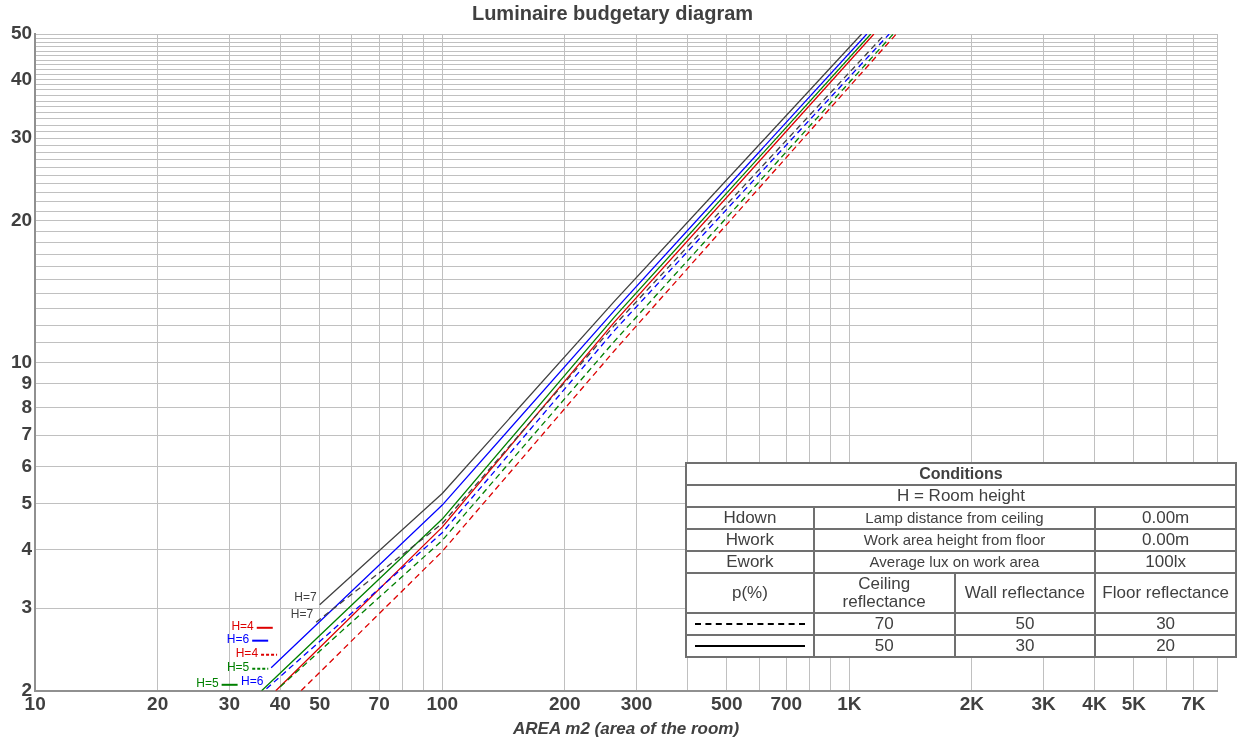  What do you see at coordinates (954, 518) in the screenshot?
I see `annotation: Lamp distance from ceiling` at bounding box center [954, 518].